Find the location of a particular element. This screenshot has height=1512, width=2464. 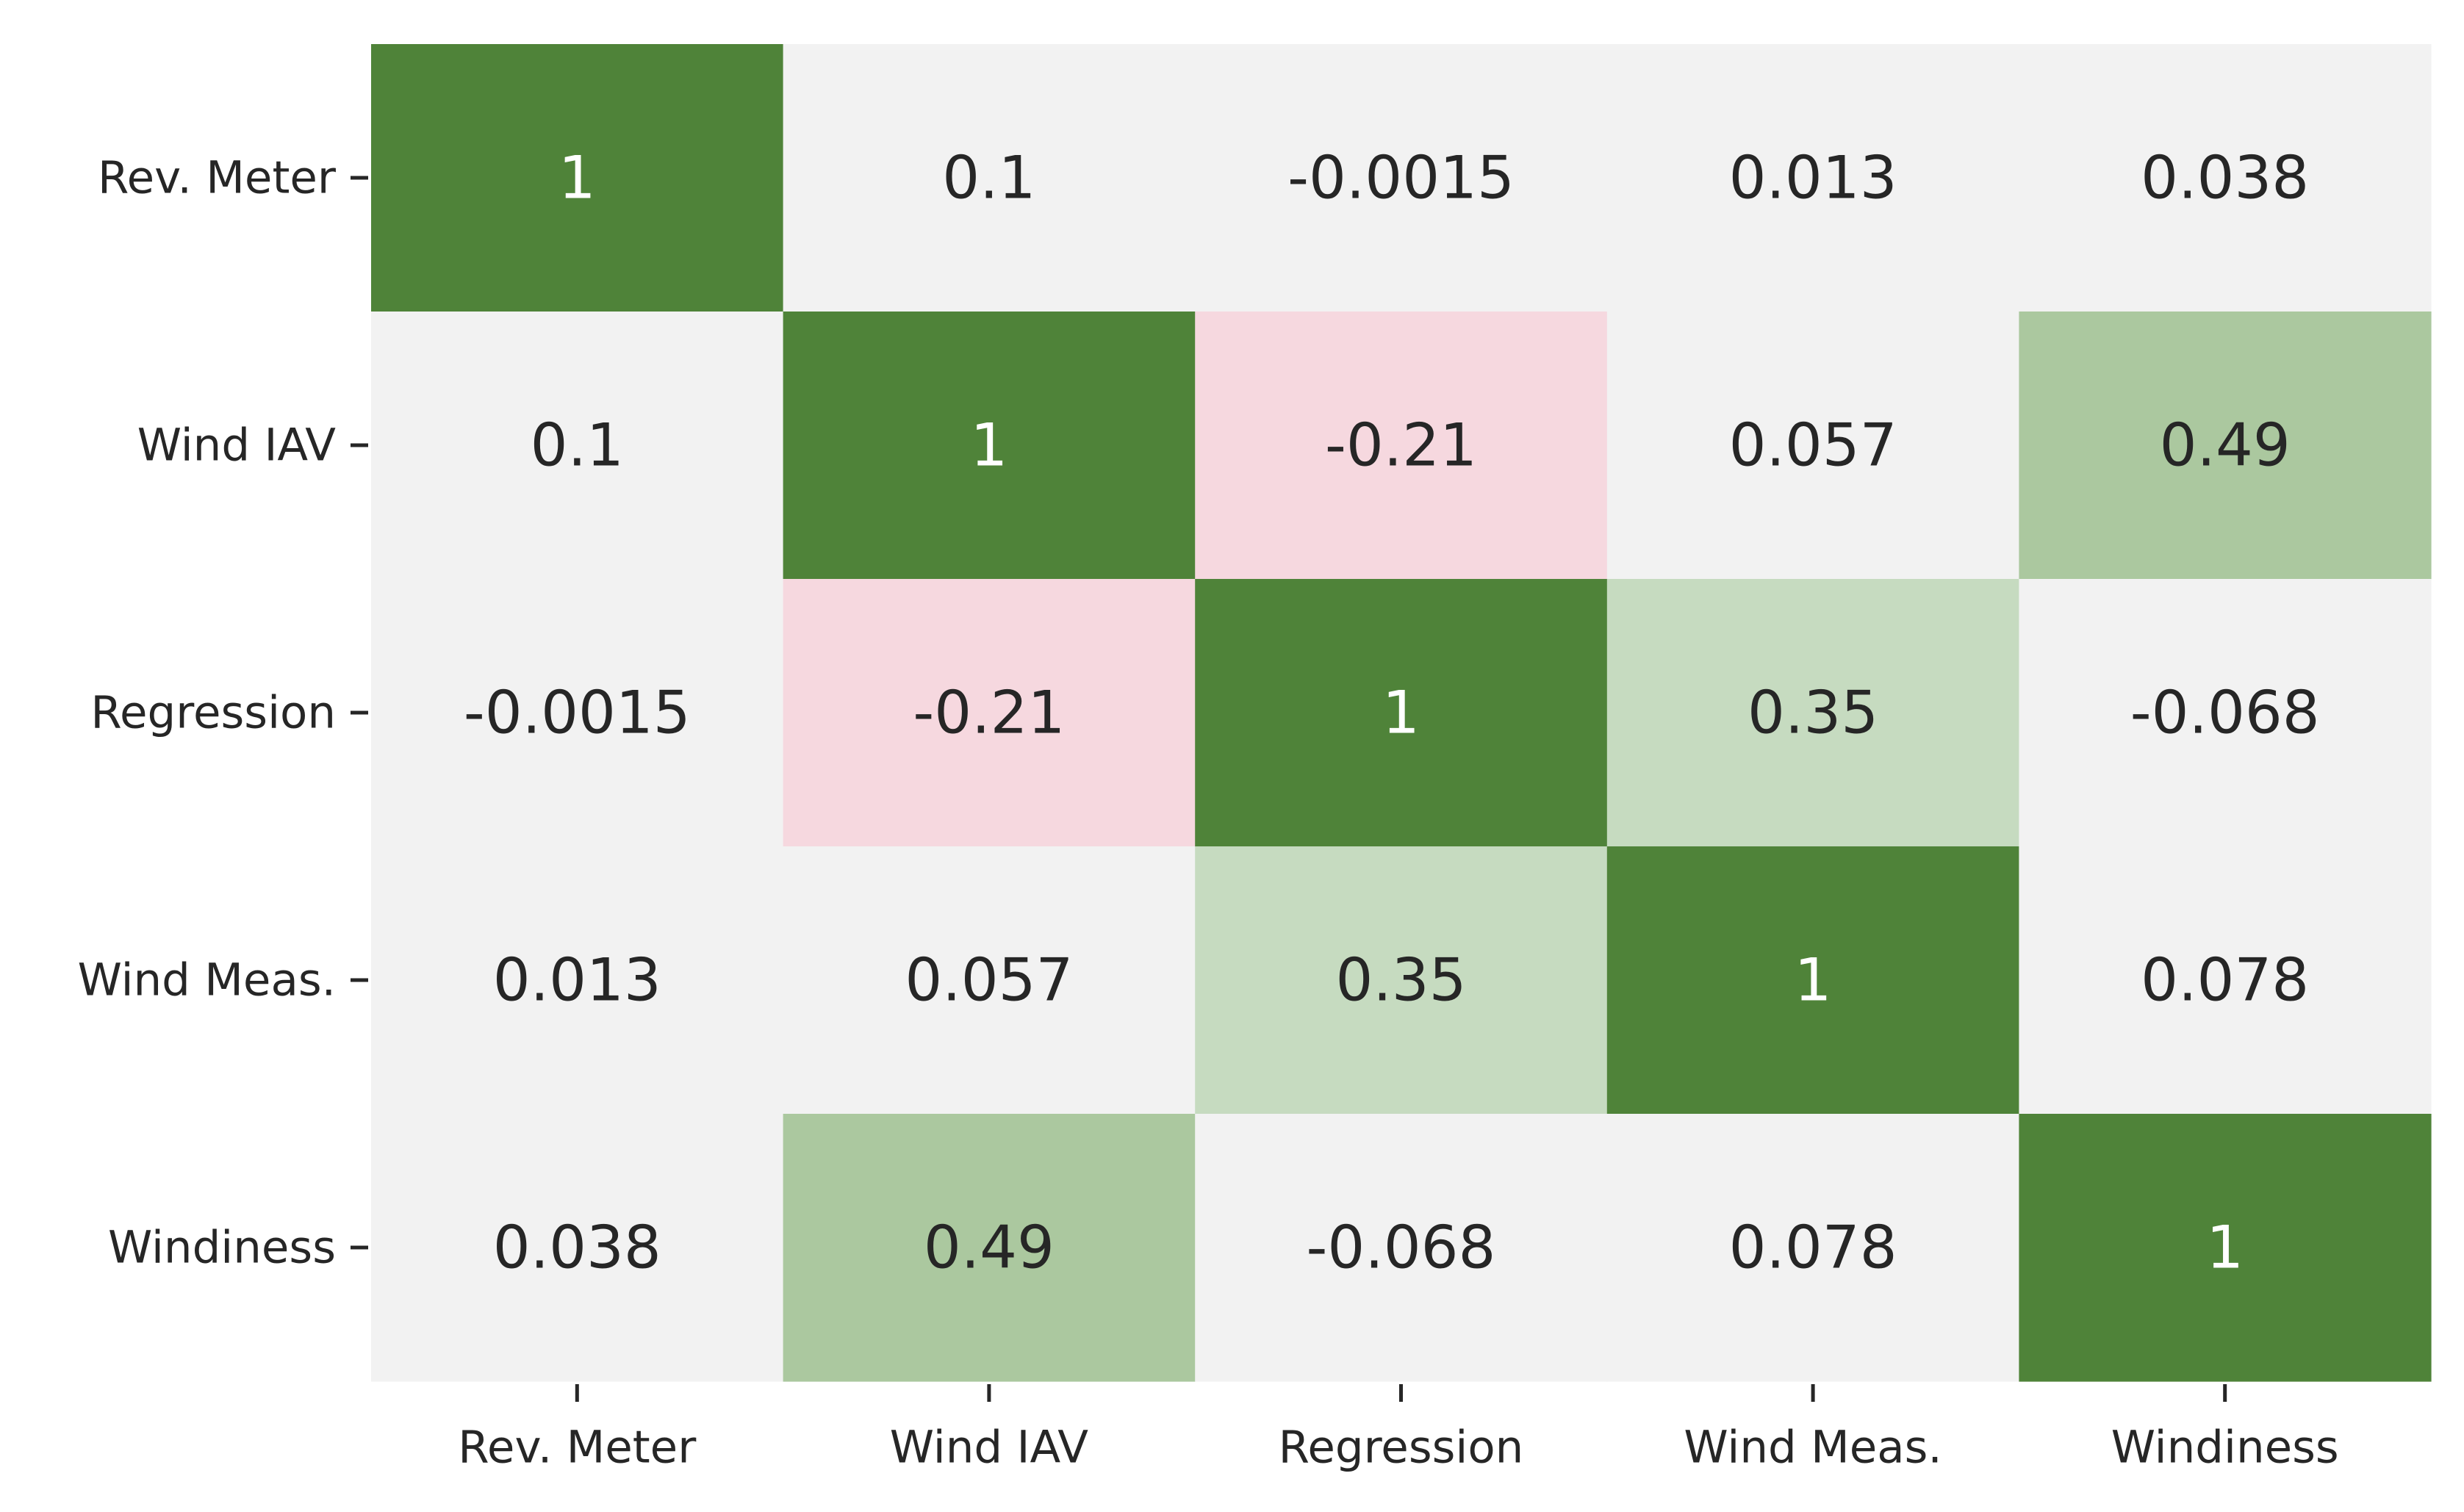

heatmap-cell-wind-iav-rev-meter is located at coordinates (577, 446).